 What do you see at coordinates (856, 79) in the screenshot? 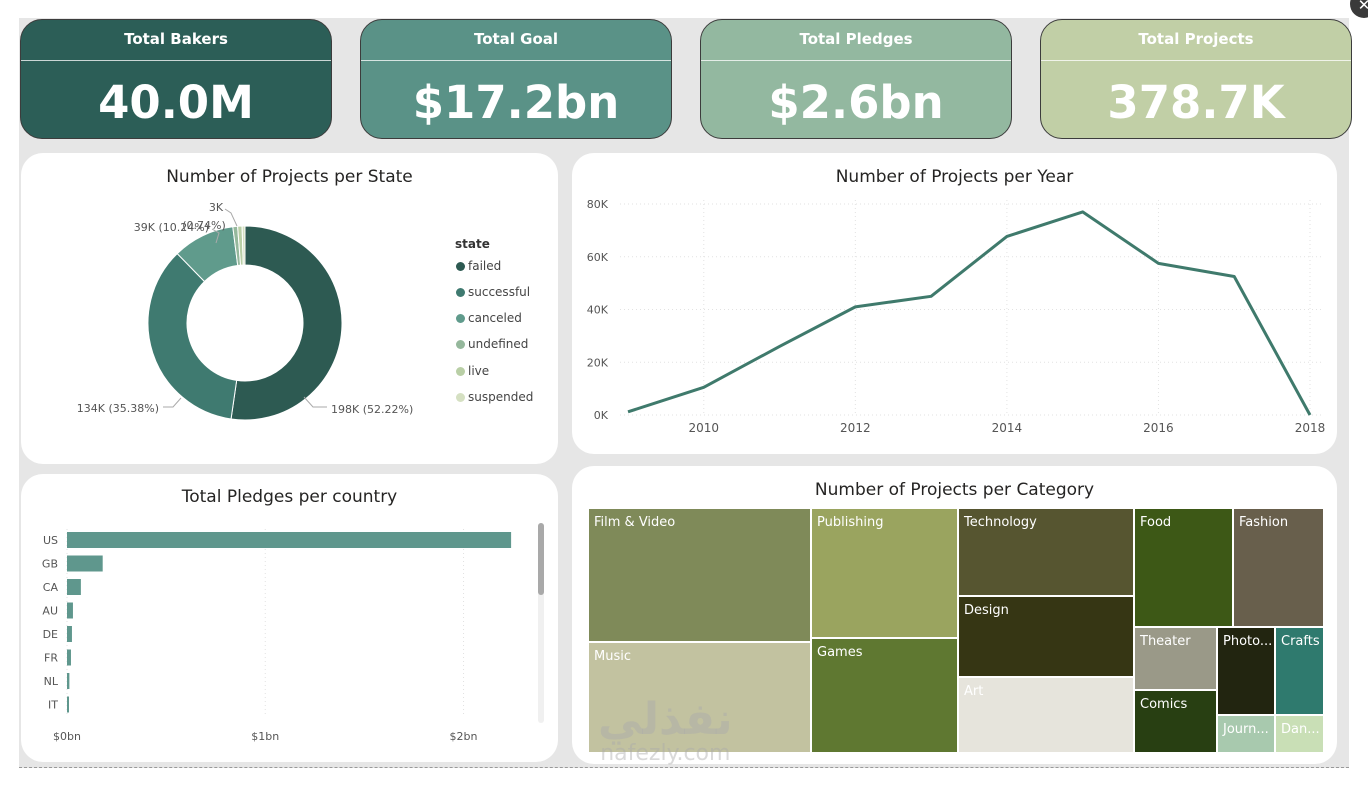
I see `kpi-total-pledges: Total Pledges $2.6bn` at bounding box center [856, 79].